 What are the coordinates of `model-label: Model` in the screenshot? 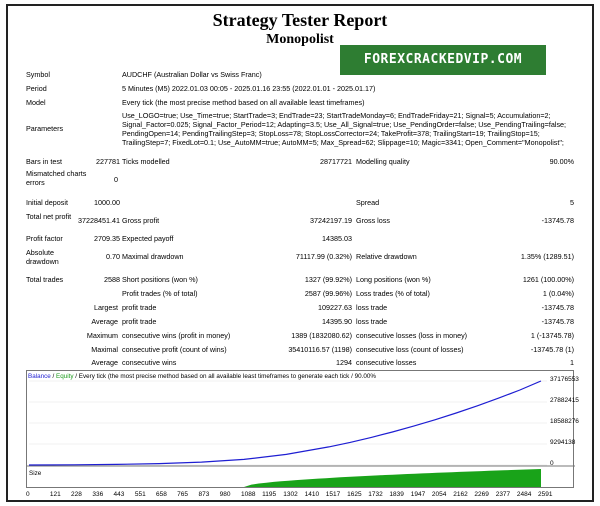 It's located at (36, 102).